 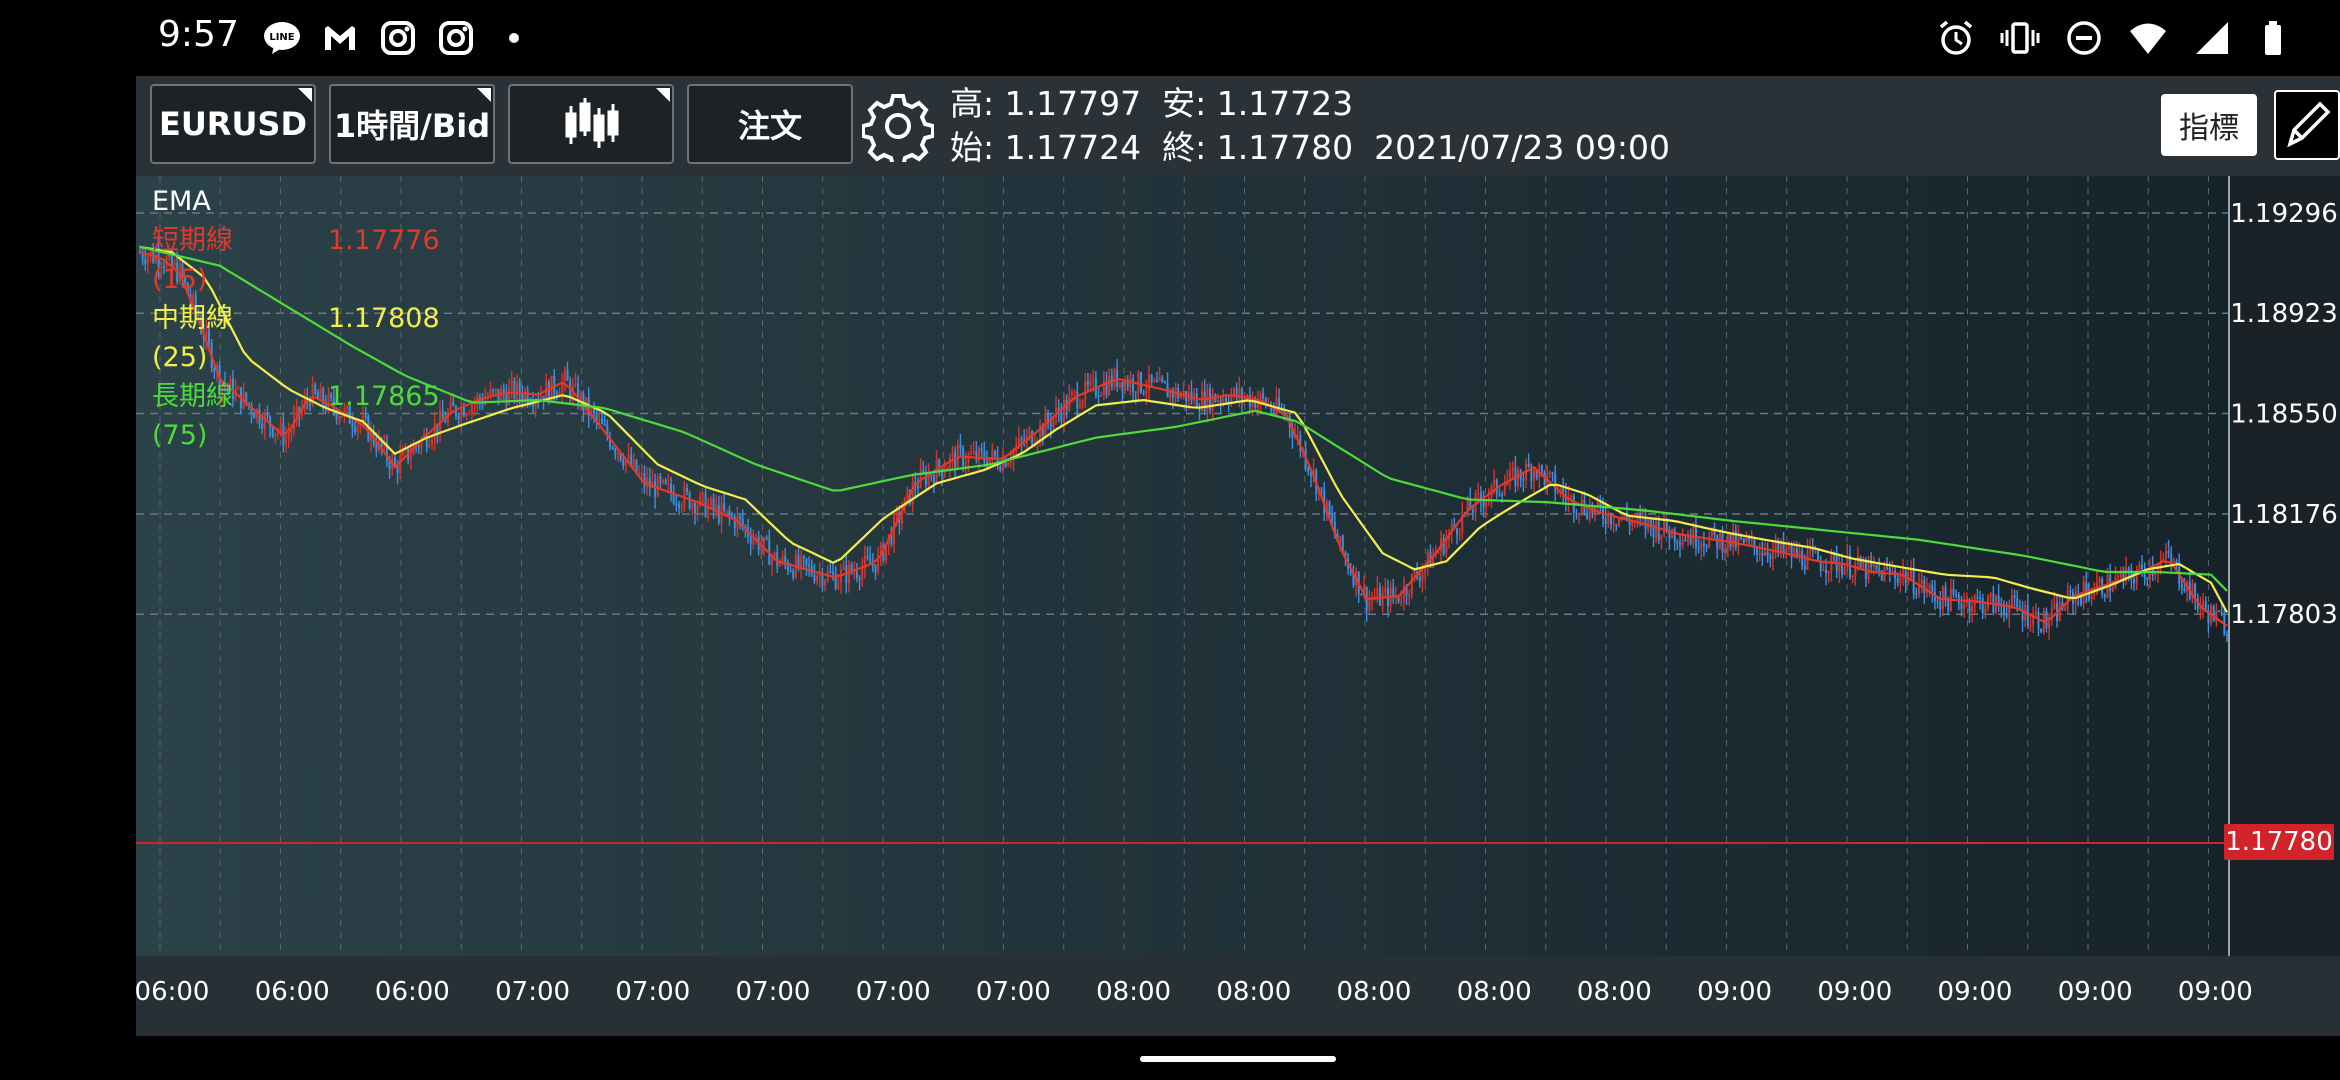 What do you see at coordinates (770, 124) in the screenshot?
I see `order-button: 注文` at bounding box center [770, 124].